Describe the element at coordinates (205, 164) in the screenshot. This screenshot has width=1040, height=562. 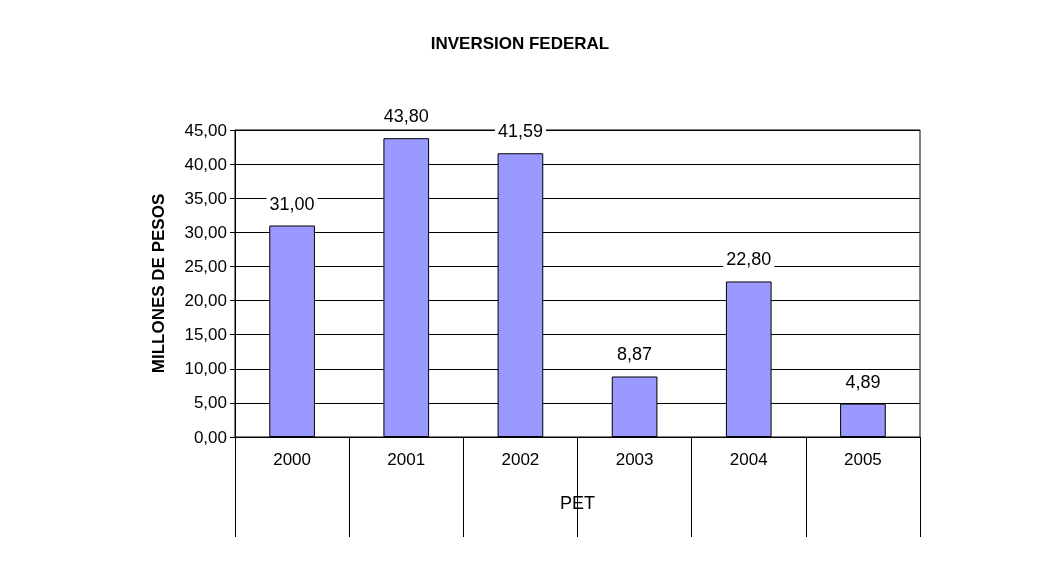
I see `y-tick-label: 40,00` at that location.